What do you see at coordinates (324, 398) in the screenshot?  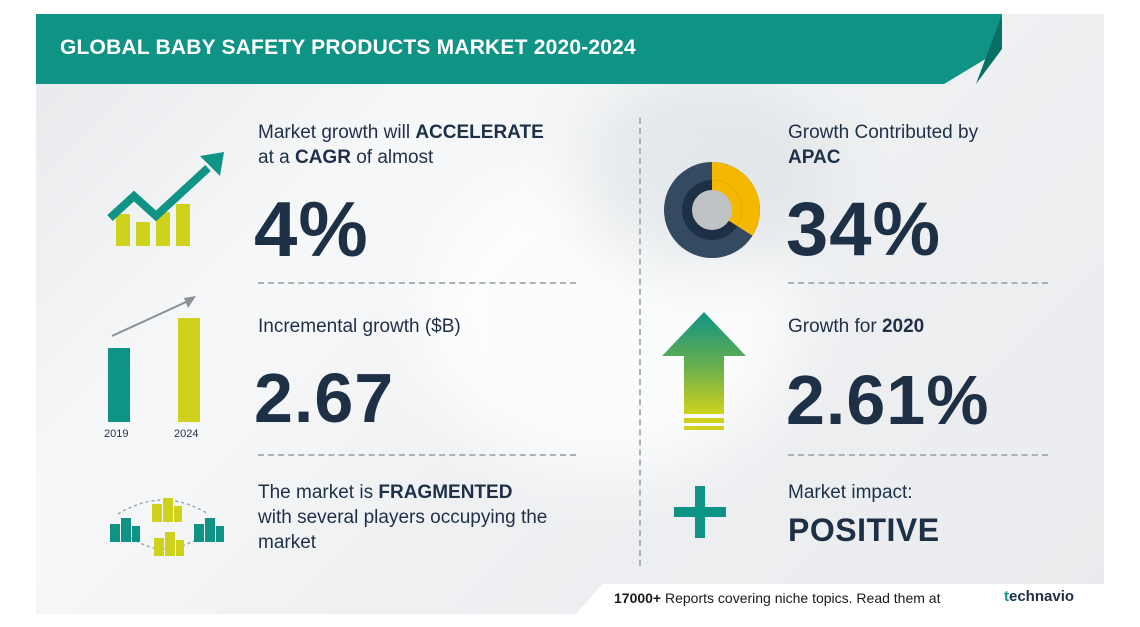 I see `incremental-value: 2.67` at bounding box center [324, 398].